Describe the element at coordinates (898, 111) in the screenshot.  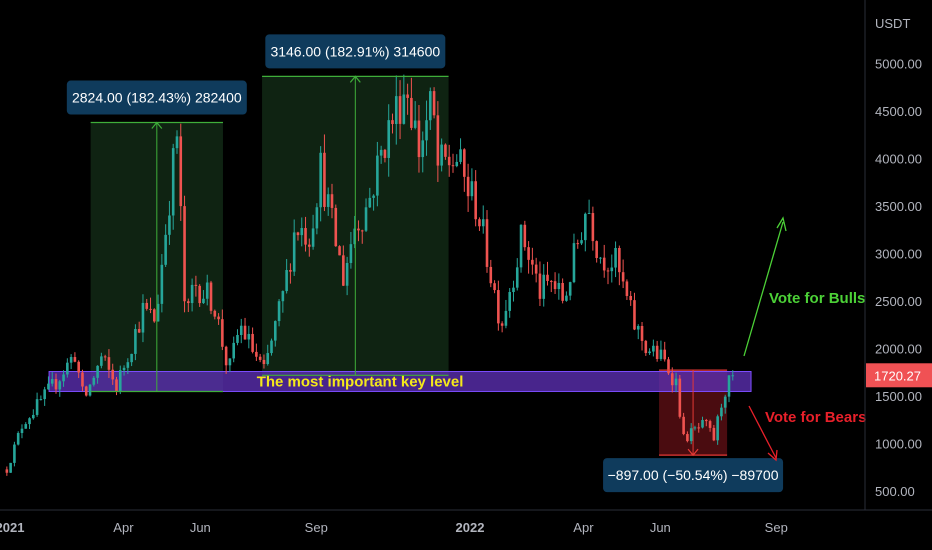
I see `price-tick-label: 4500.00` at that location.